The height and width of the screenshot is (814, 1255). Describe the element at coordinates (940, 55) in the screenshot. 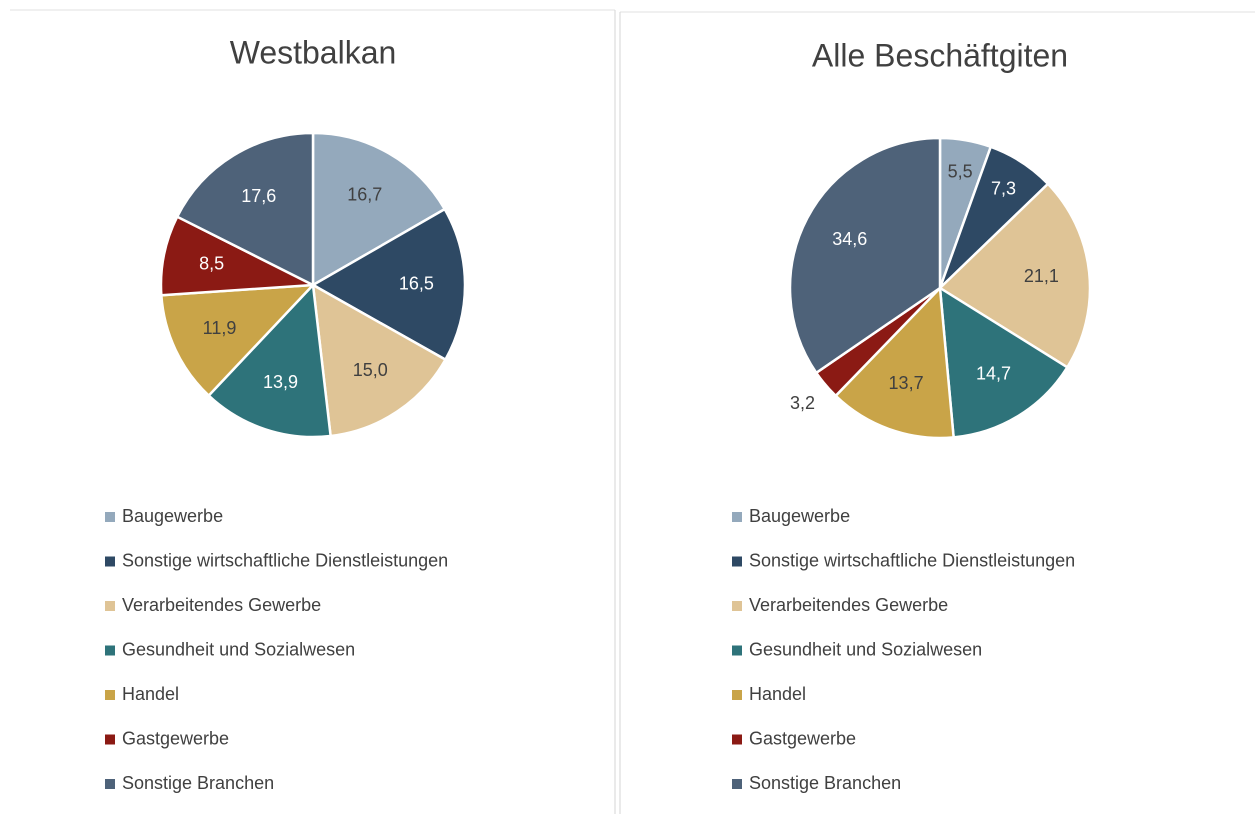

I see `chart-title: Alle Beschäftgiten` at that location.